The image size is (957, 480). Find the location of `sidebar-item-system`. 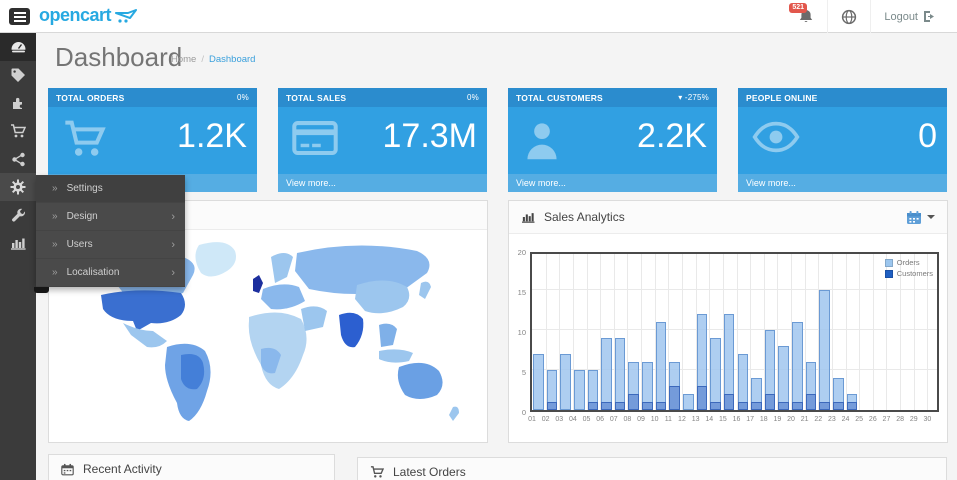

sidebar-item-system is located at coordinates (18, 187).